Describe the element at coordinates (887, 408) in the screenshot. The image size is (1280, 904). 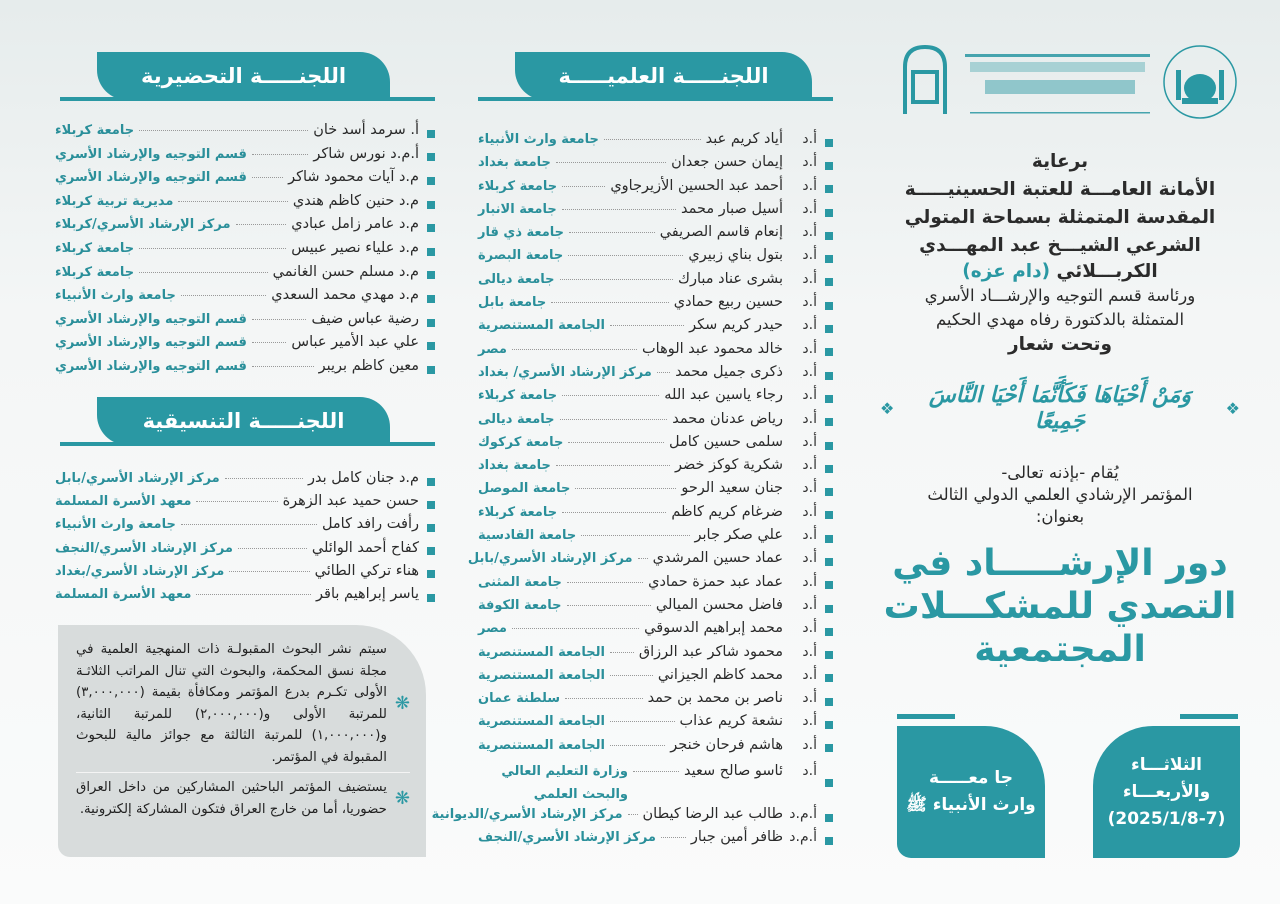
I see `ornament-icon: ❖` at that location.